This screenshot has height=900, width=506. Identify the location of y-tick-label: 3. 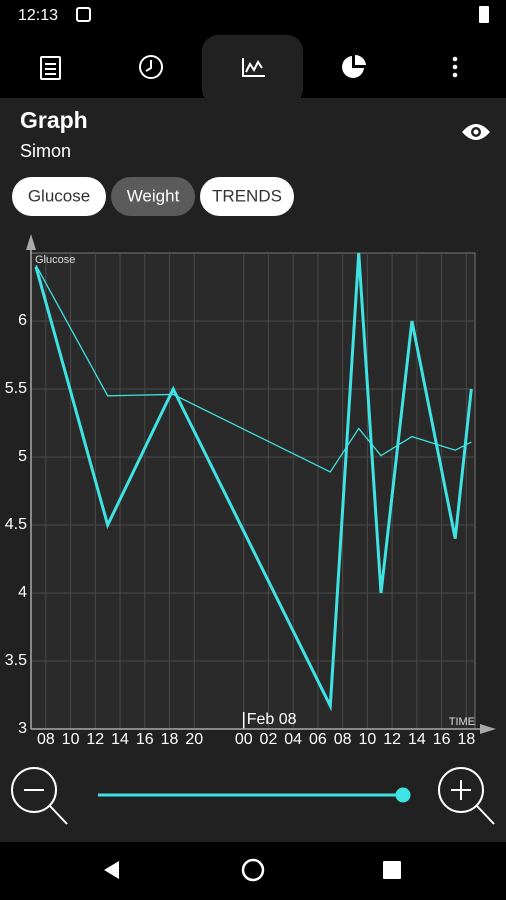
(22, 728).